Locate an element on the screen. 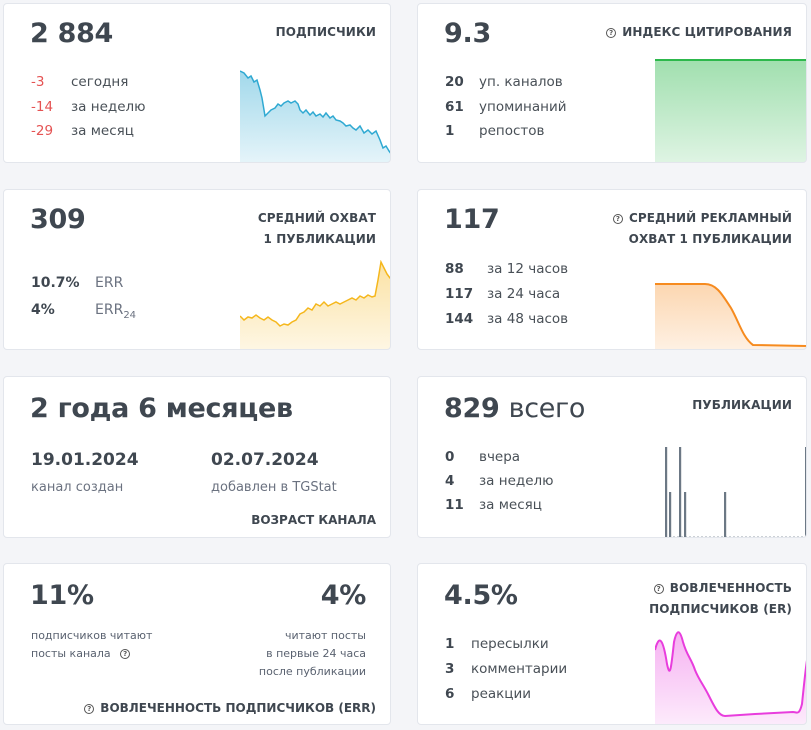 The width and height of the screenshot is (811, 730). citation-title: ? ИНДЕКС ЦИТИРОВАНИЯ is located at coordinates (699, 32).